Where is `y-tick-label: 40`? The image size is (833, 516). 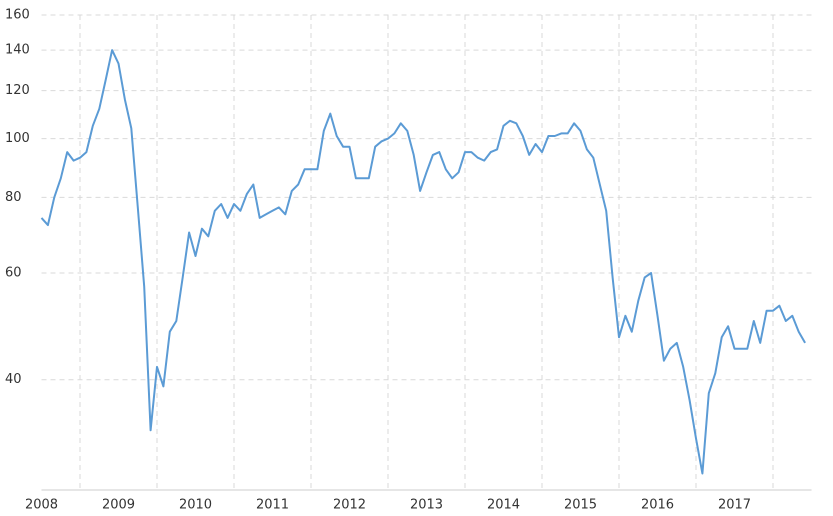 y-tick-label: 40 is located at coordinates (13, 379).